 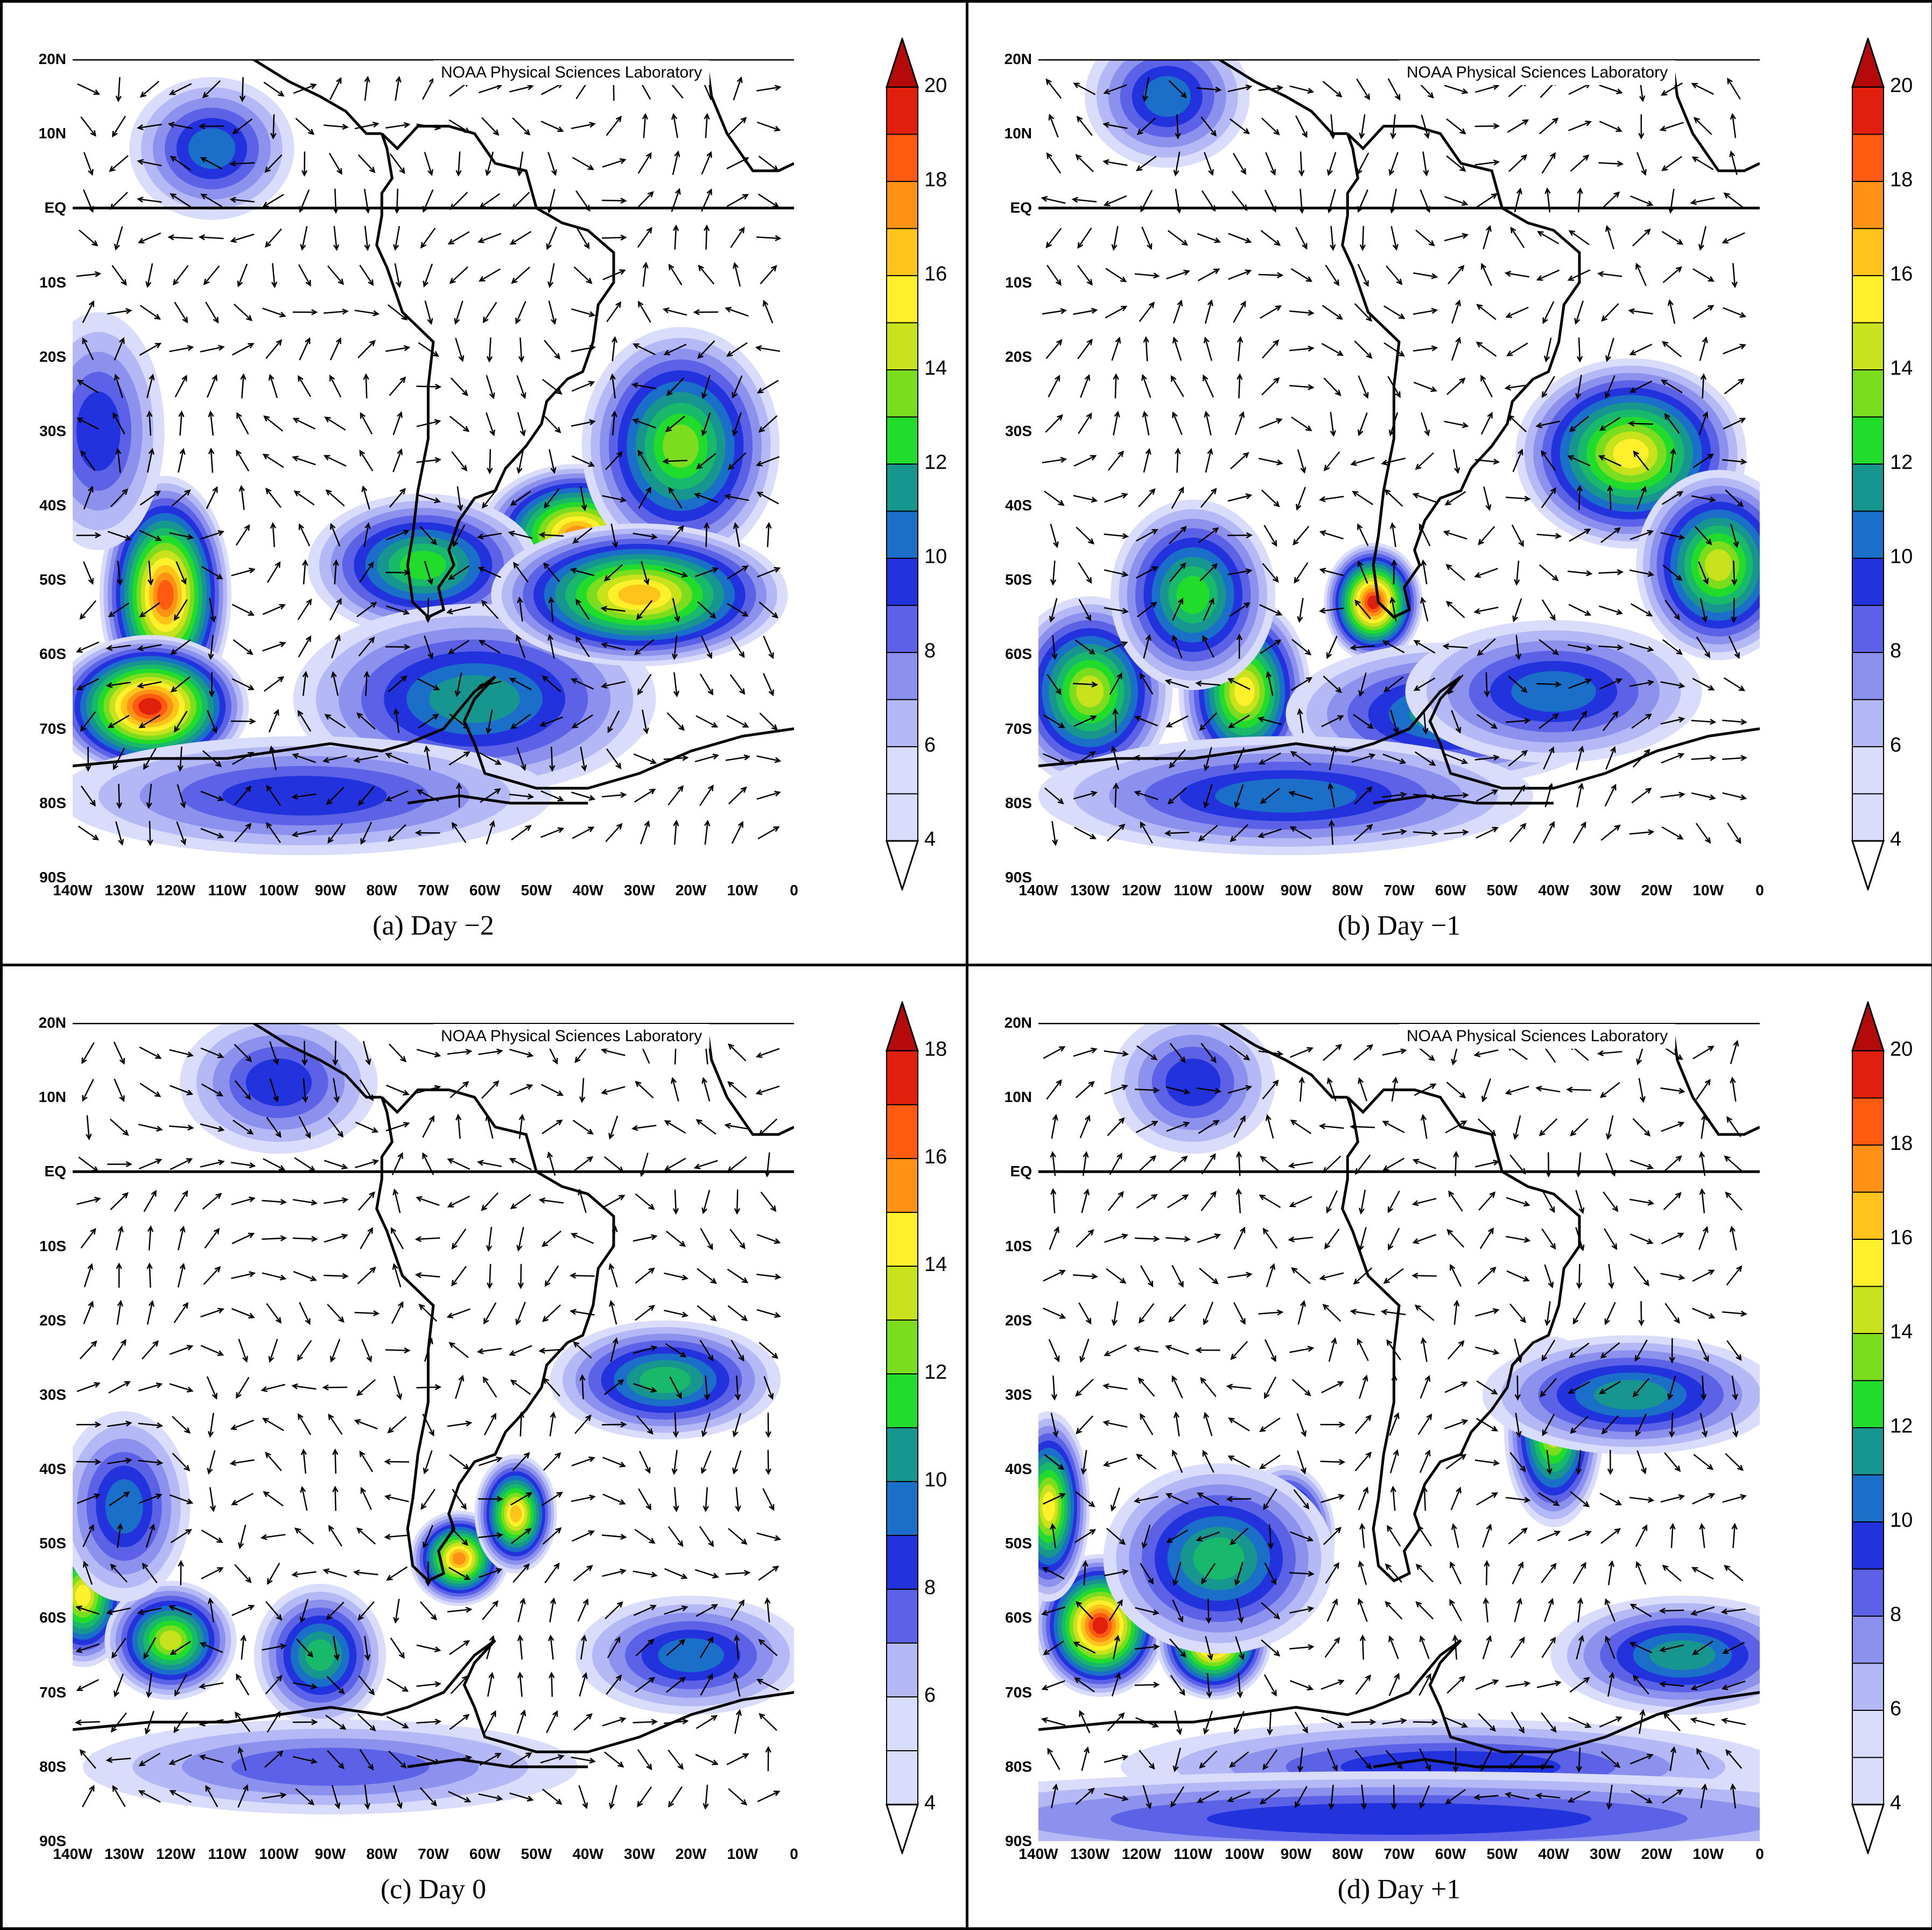 What do you see at coordinates (1399, 1889) in the screenshot?
I see `panel-caption: (d) Day +1` at bounding box center [1399, 1889].